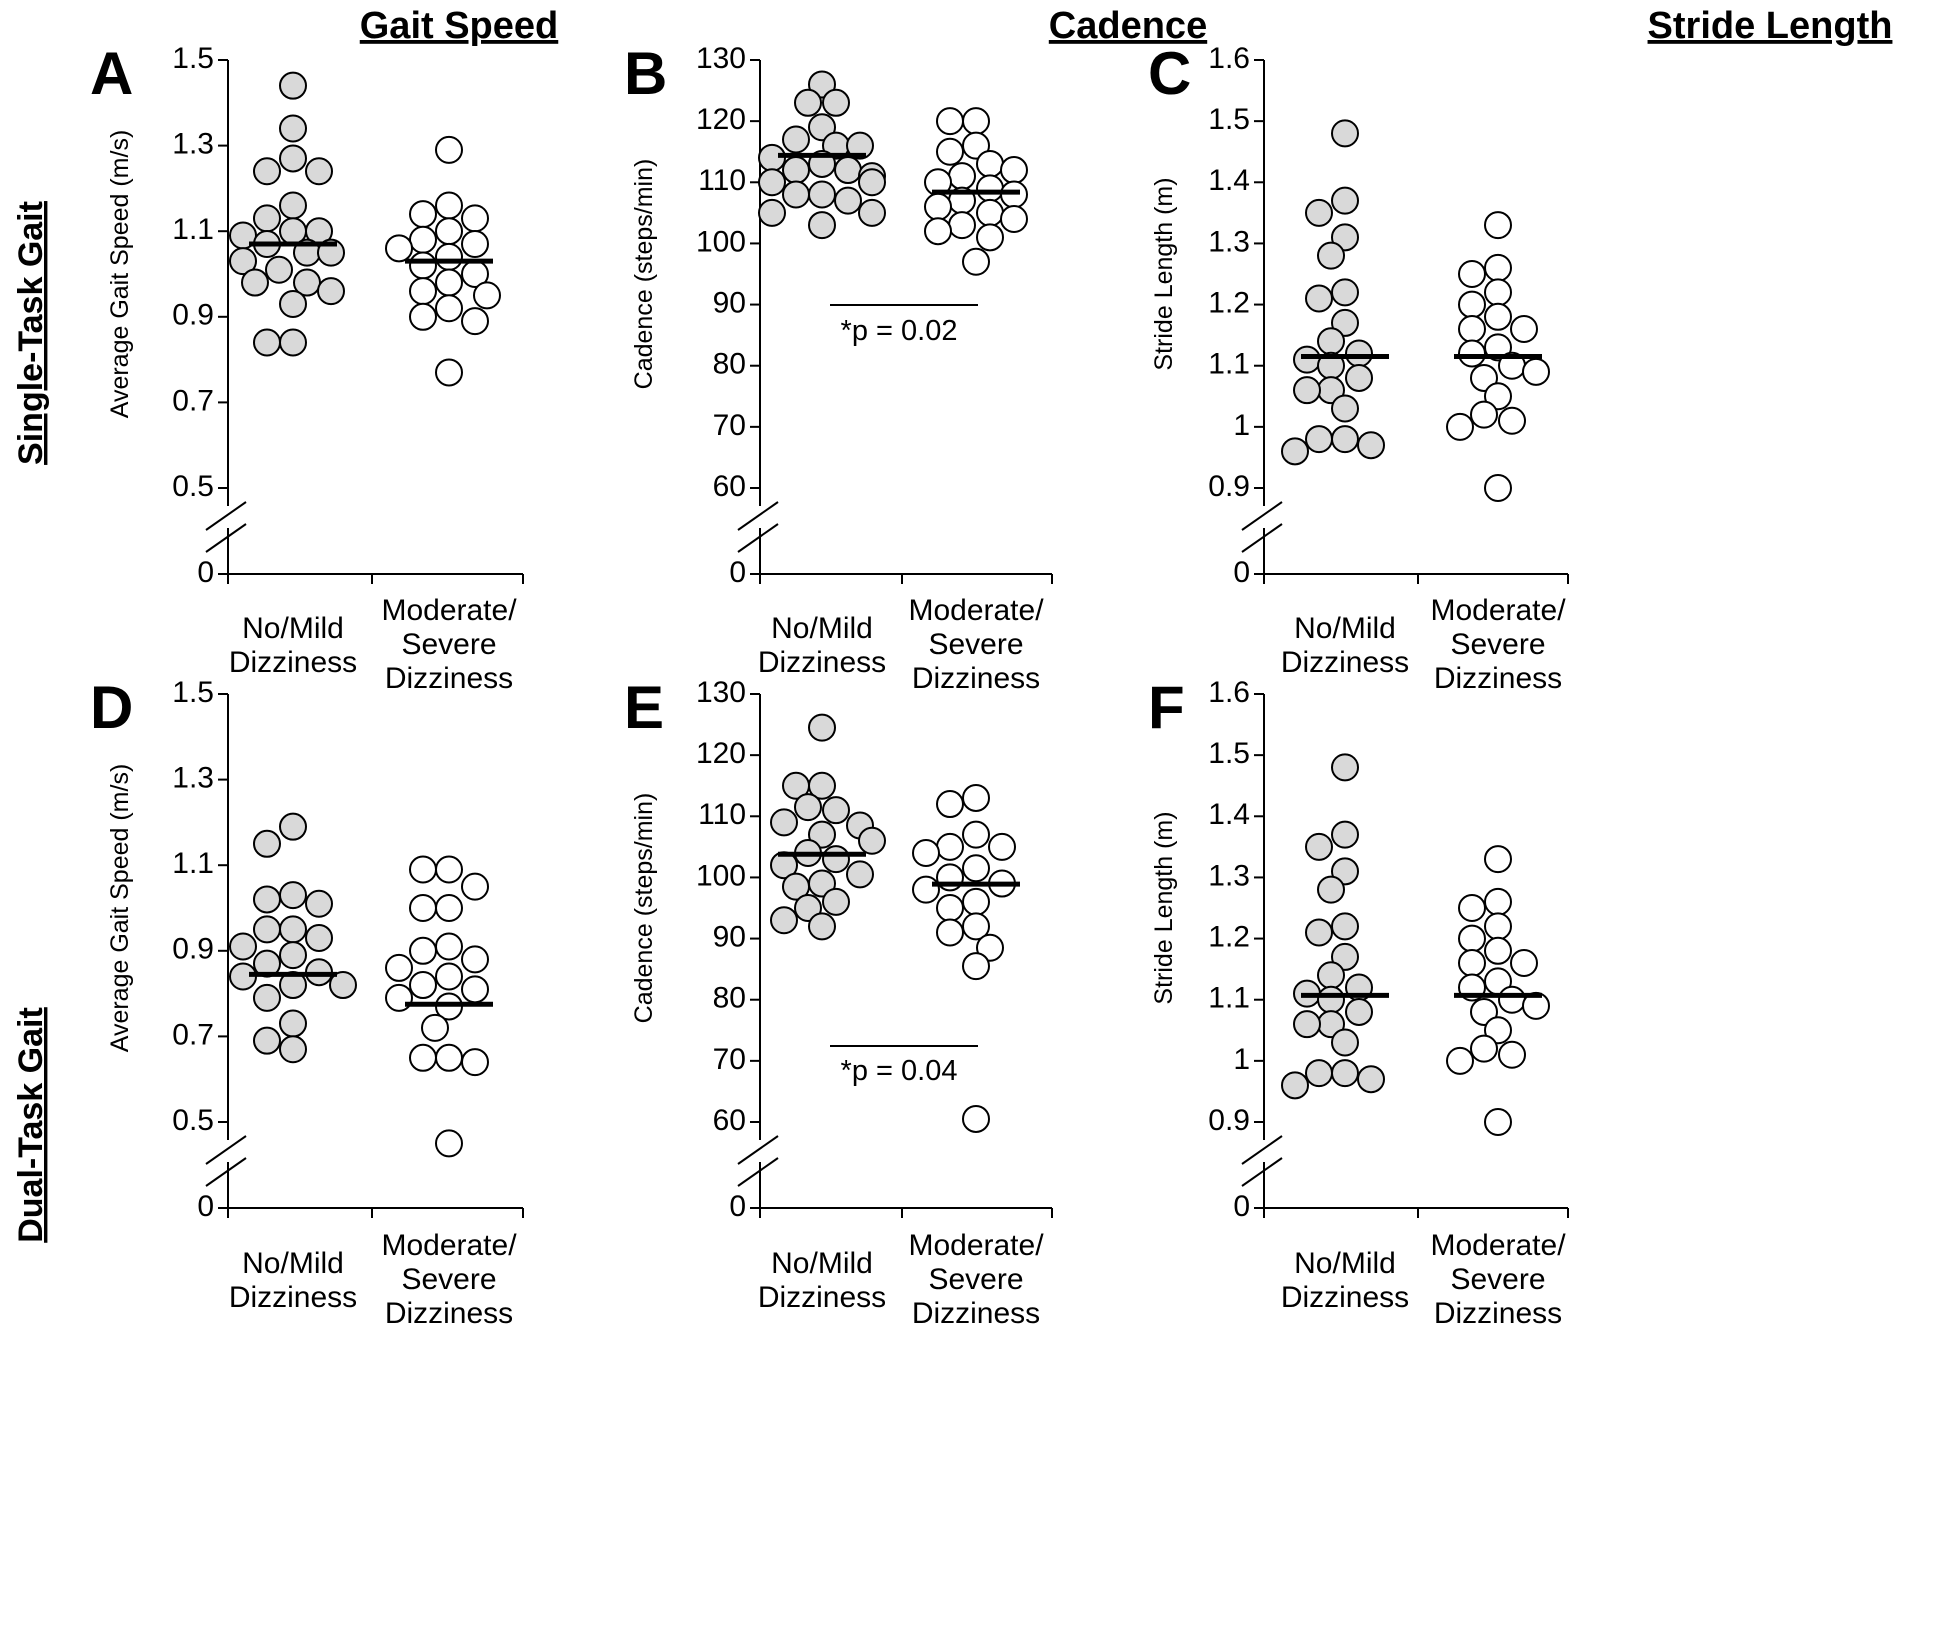  What do you see at coordinates (722, 814) in the screenshot?
I see `y-tick-label: 110` at bounding box center [722, 814].